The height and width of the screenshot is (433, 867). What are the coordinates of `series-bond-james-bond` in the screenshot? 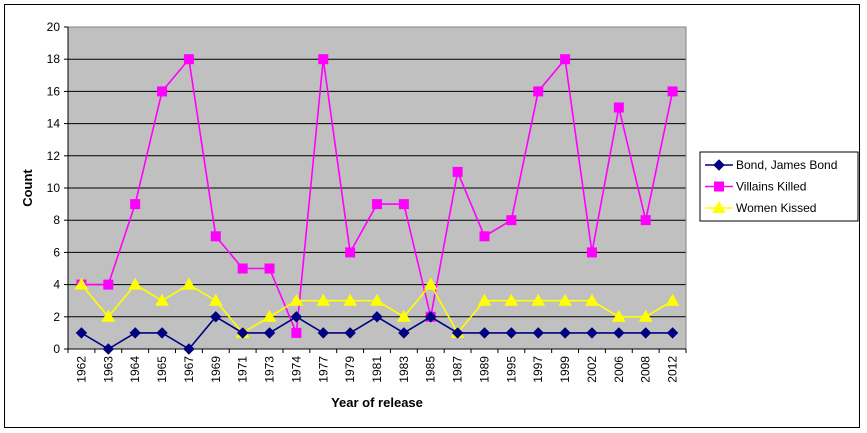 It's located at (377, 333).